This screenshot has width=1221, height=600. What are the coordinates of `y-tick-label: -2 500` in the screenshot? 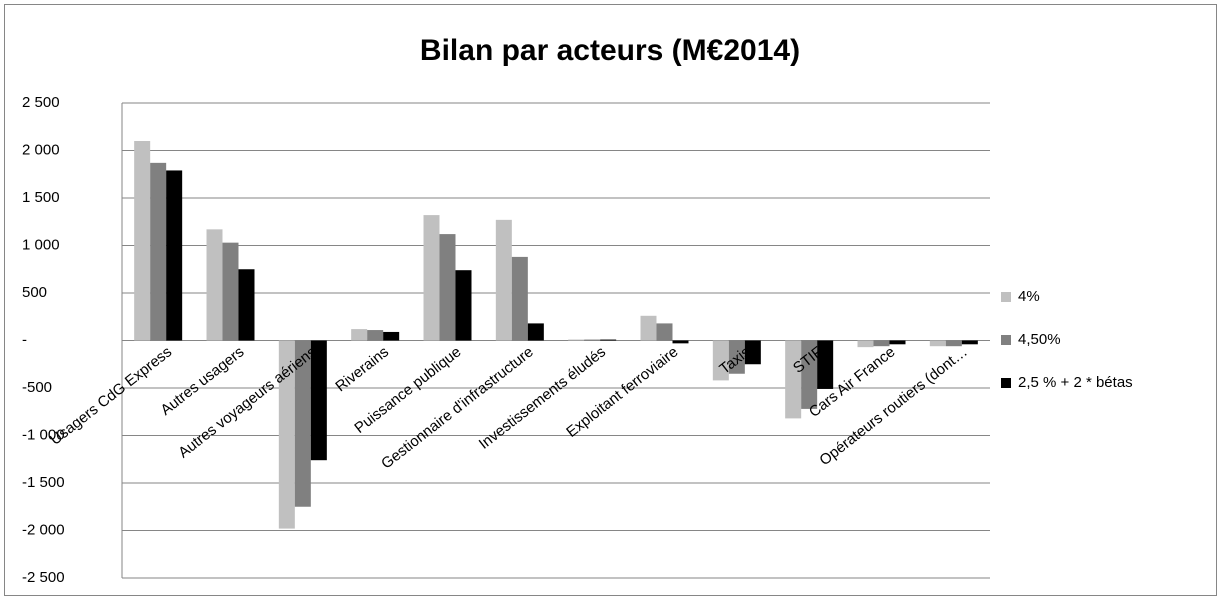 It's located at (43, 577).